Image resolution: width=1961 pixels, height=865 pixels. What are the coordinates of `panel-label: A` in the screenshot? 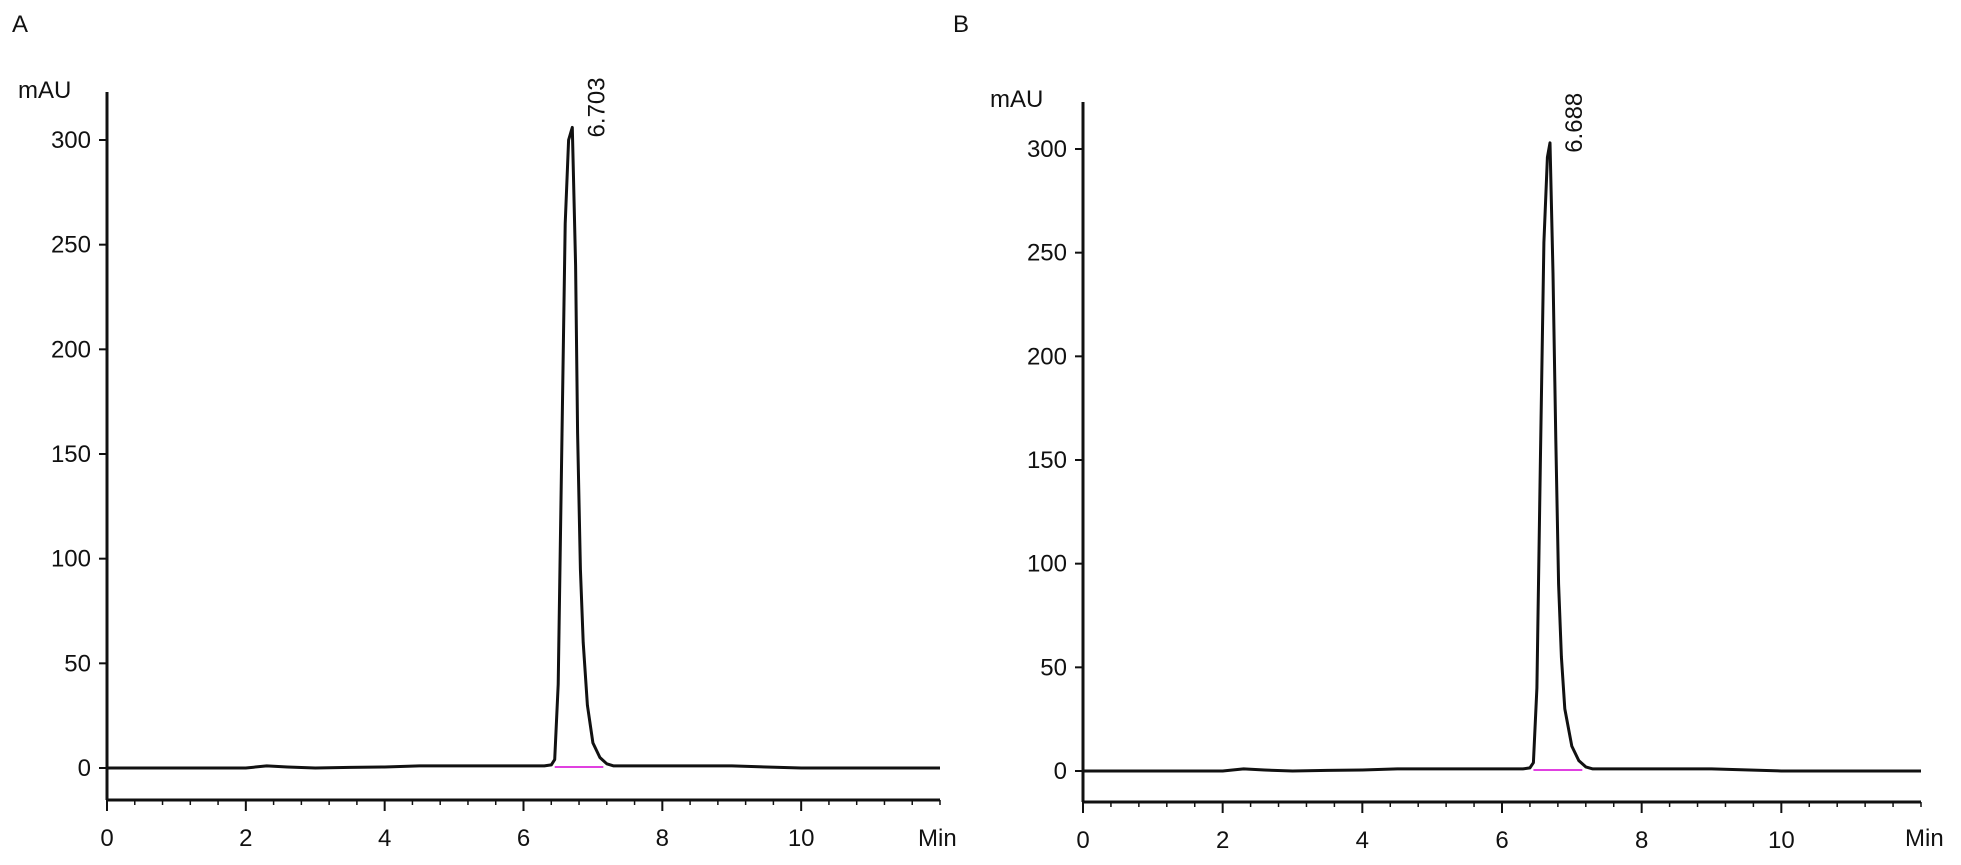 It's located at (20, 24).